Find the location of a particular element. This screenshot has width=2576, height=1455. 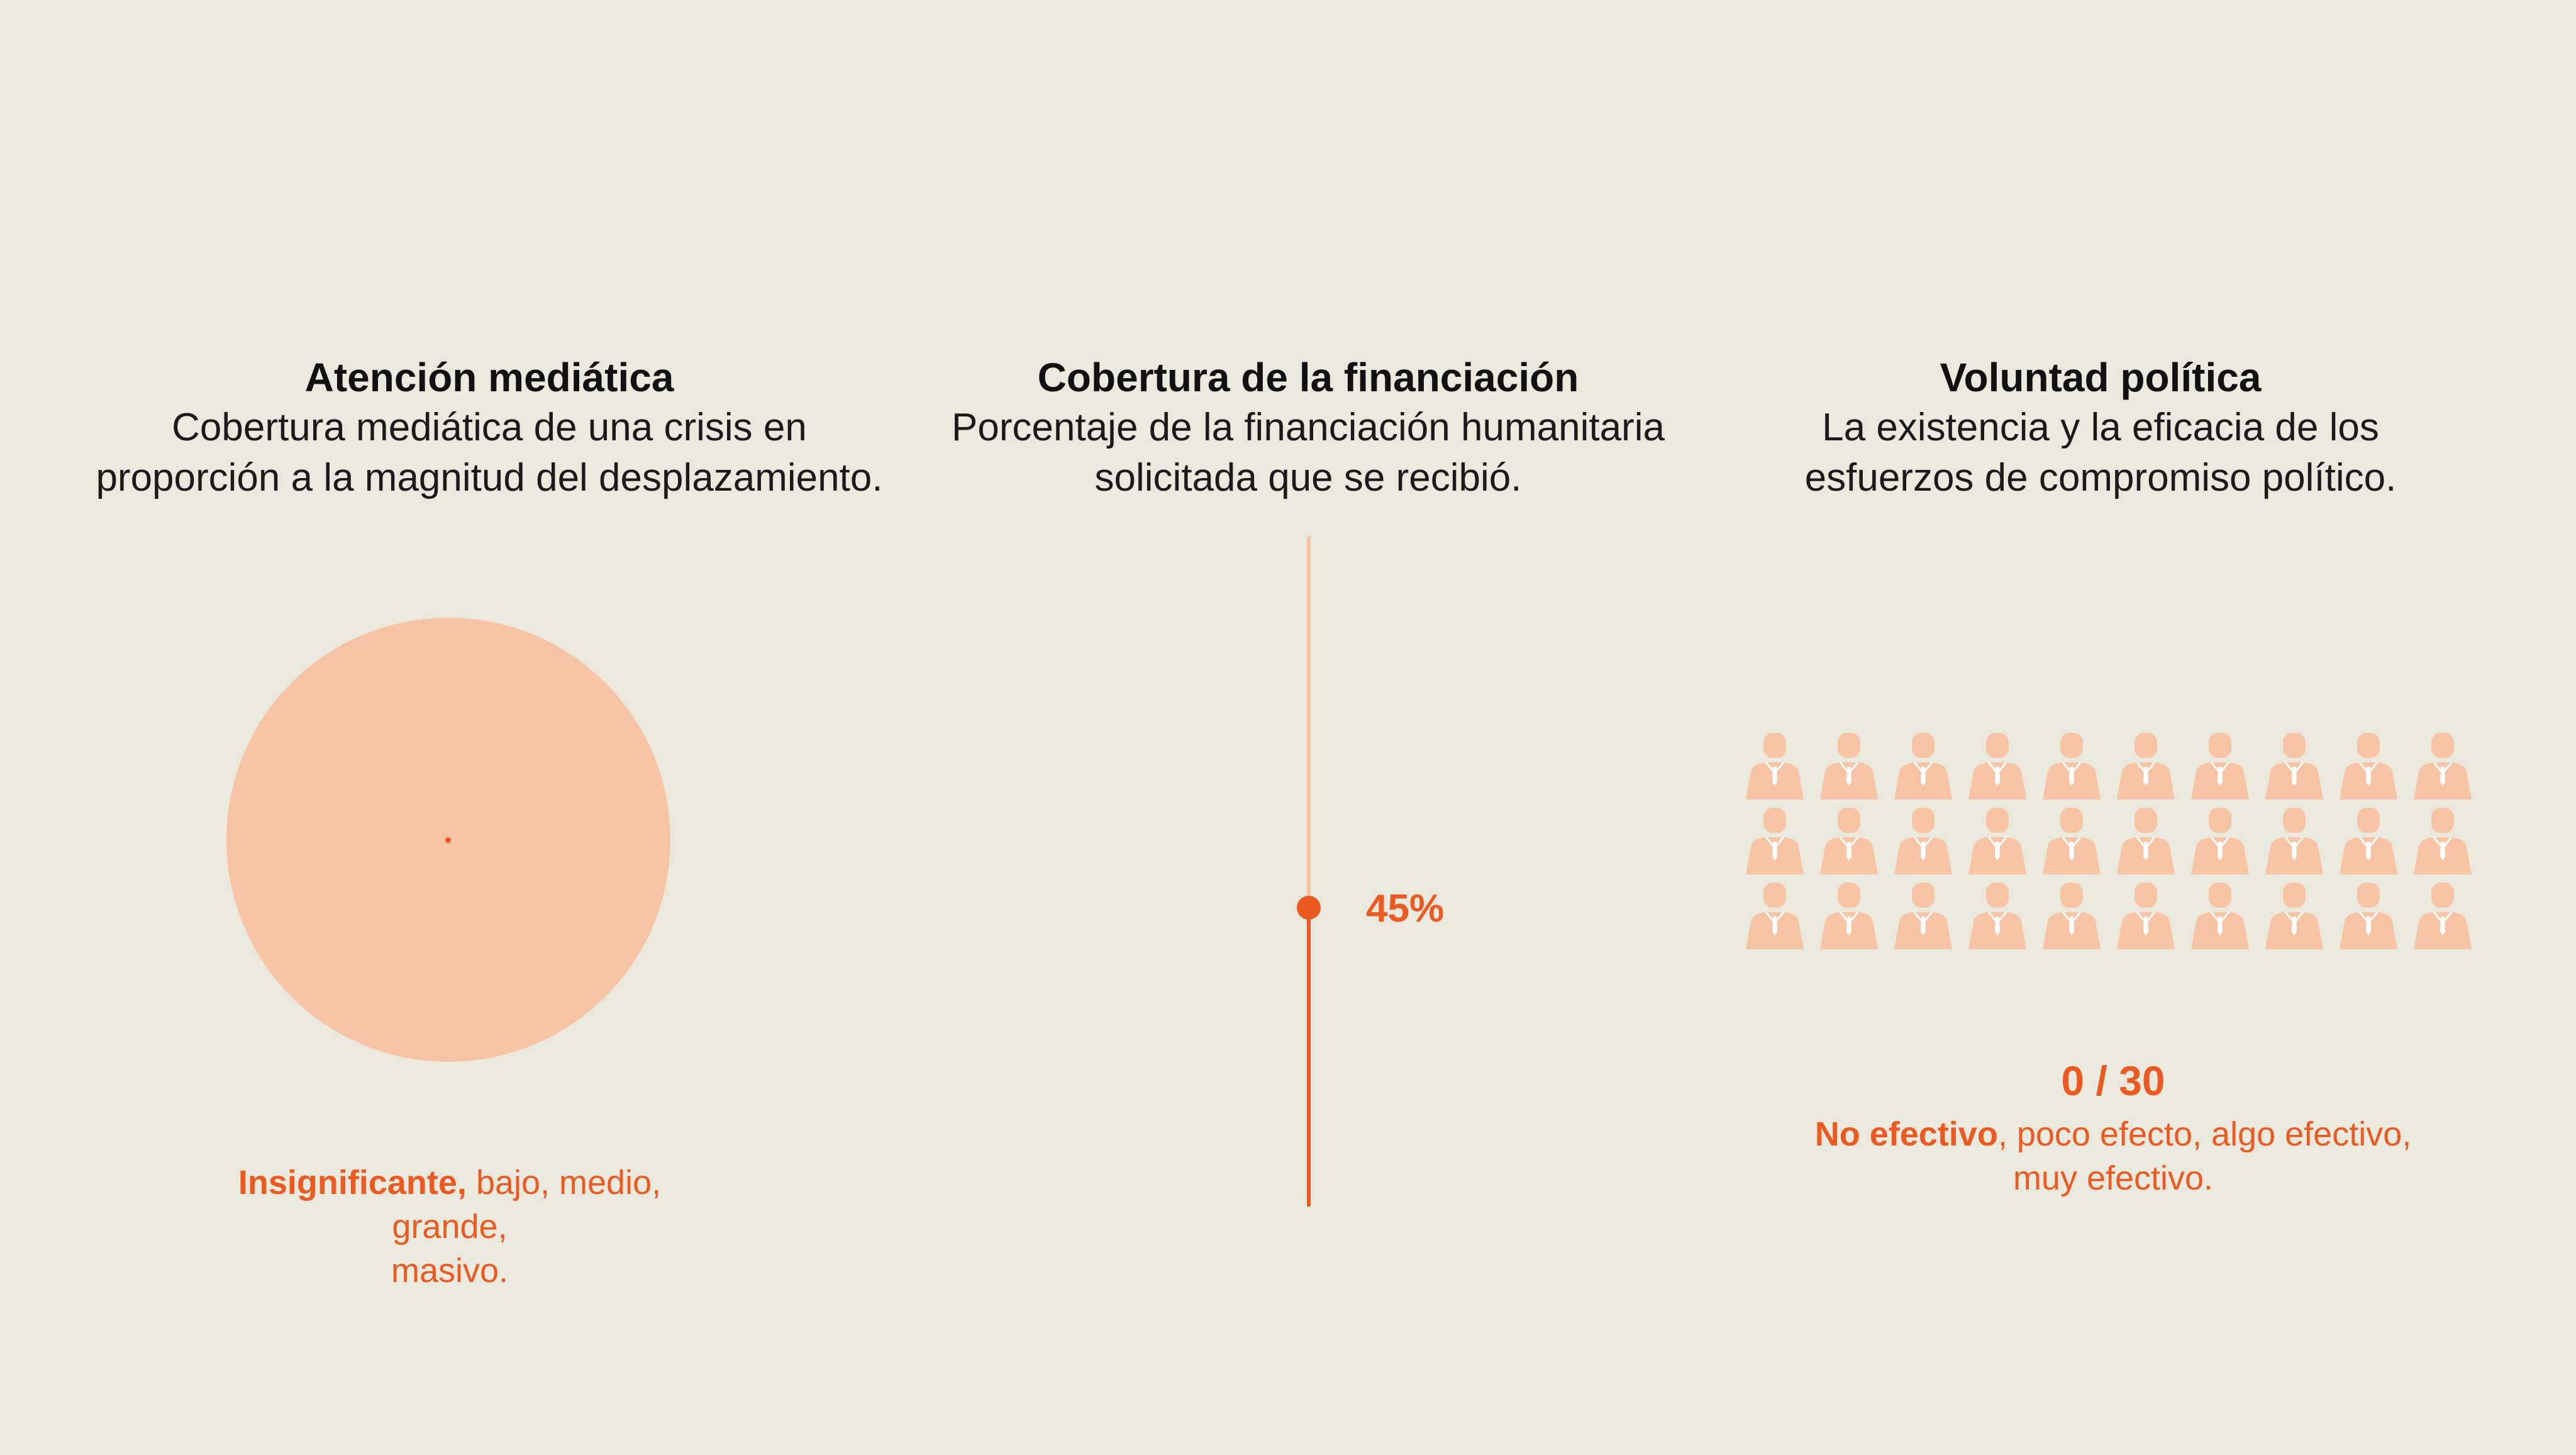

media-attention-desc-line1: Cobertura mediática de una crisis en is located at coordinates (489, 427).